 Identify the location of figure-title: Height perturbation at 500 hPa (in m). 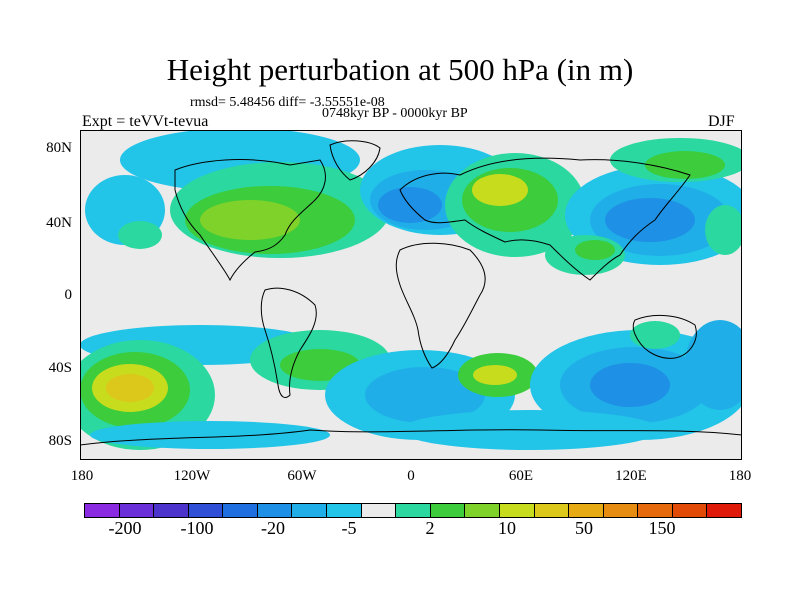
(400, 69).